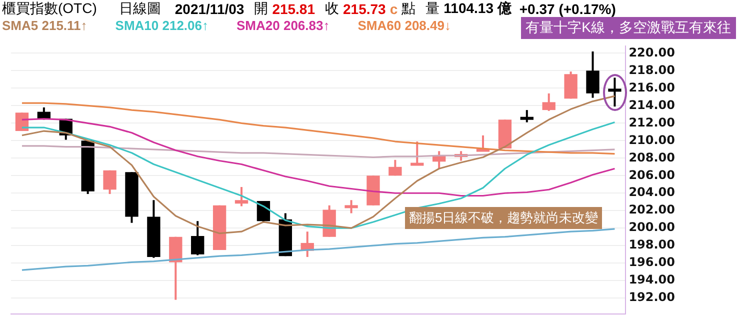 The width and height of the screenshot is (740, 324). I want to click on text: 點, so click(409, 9).